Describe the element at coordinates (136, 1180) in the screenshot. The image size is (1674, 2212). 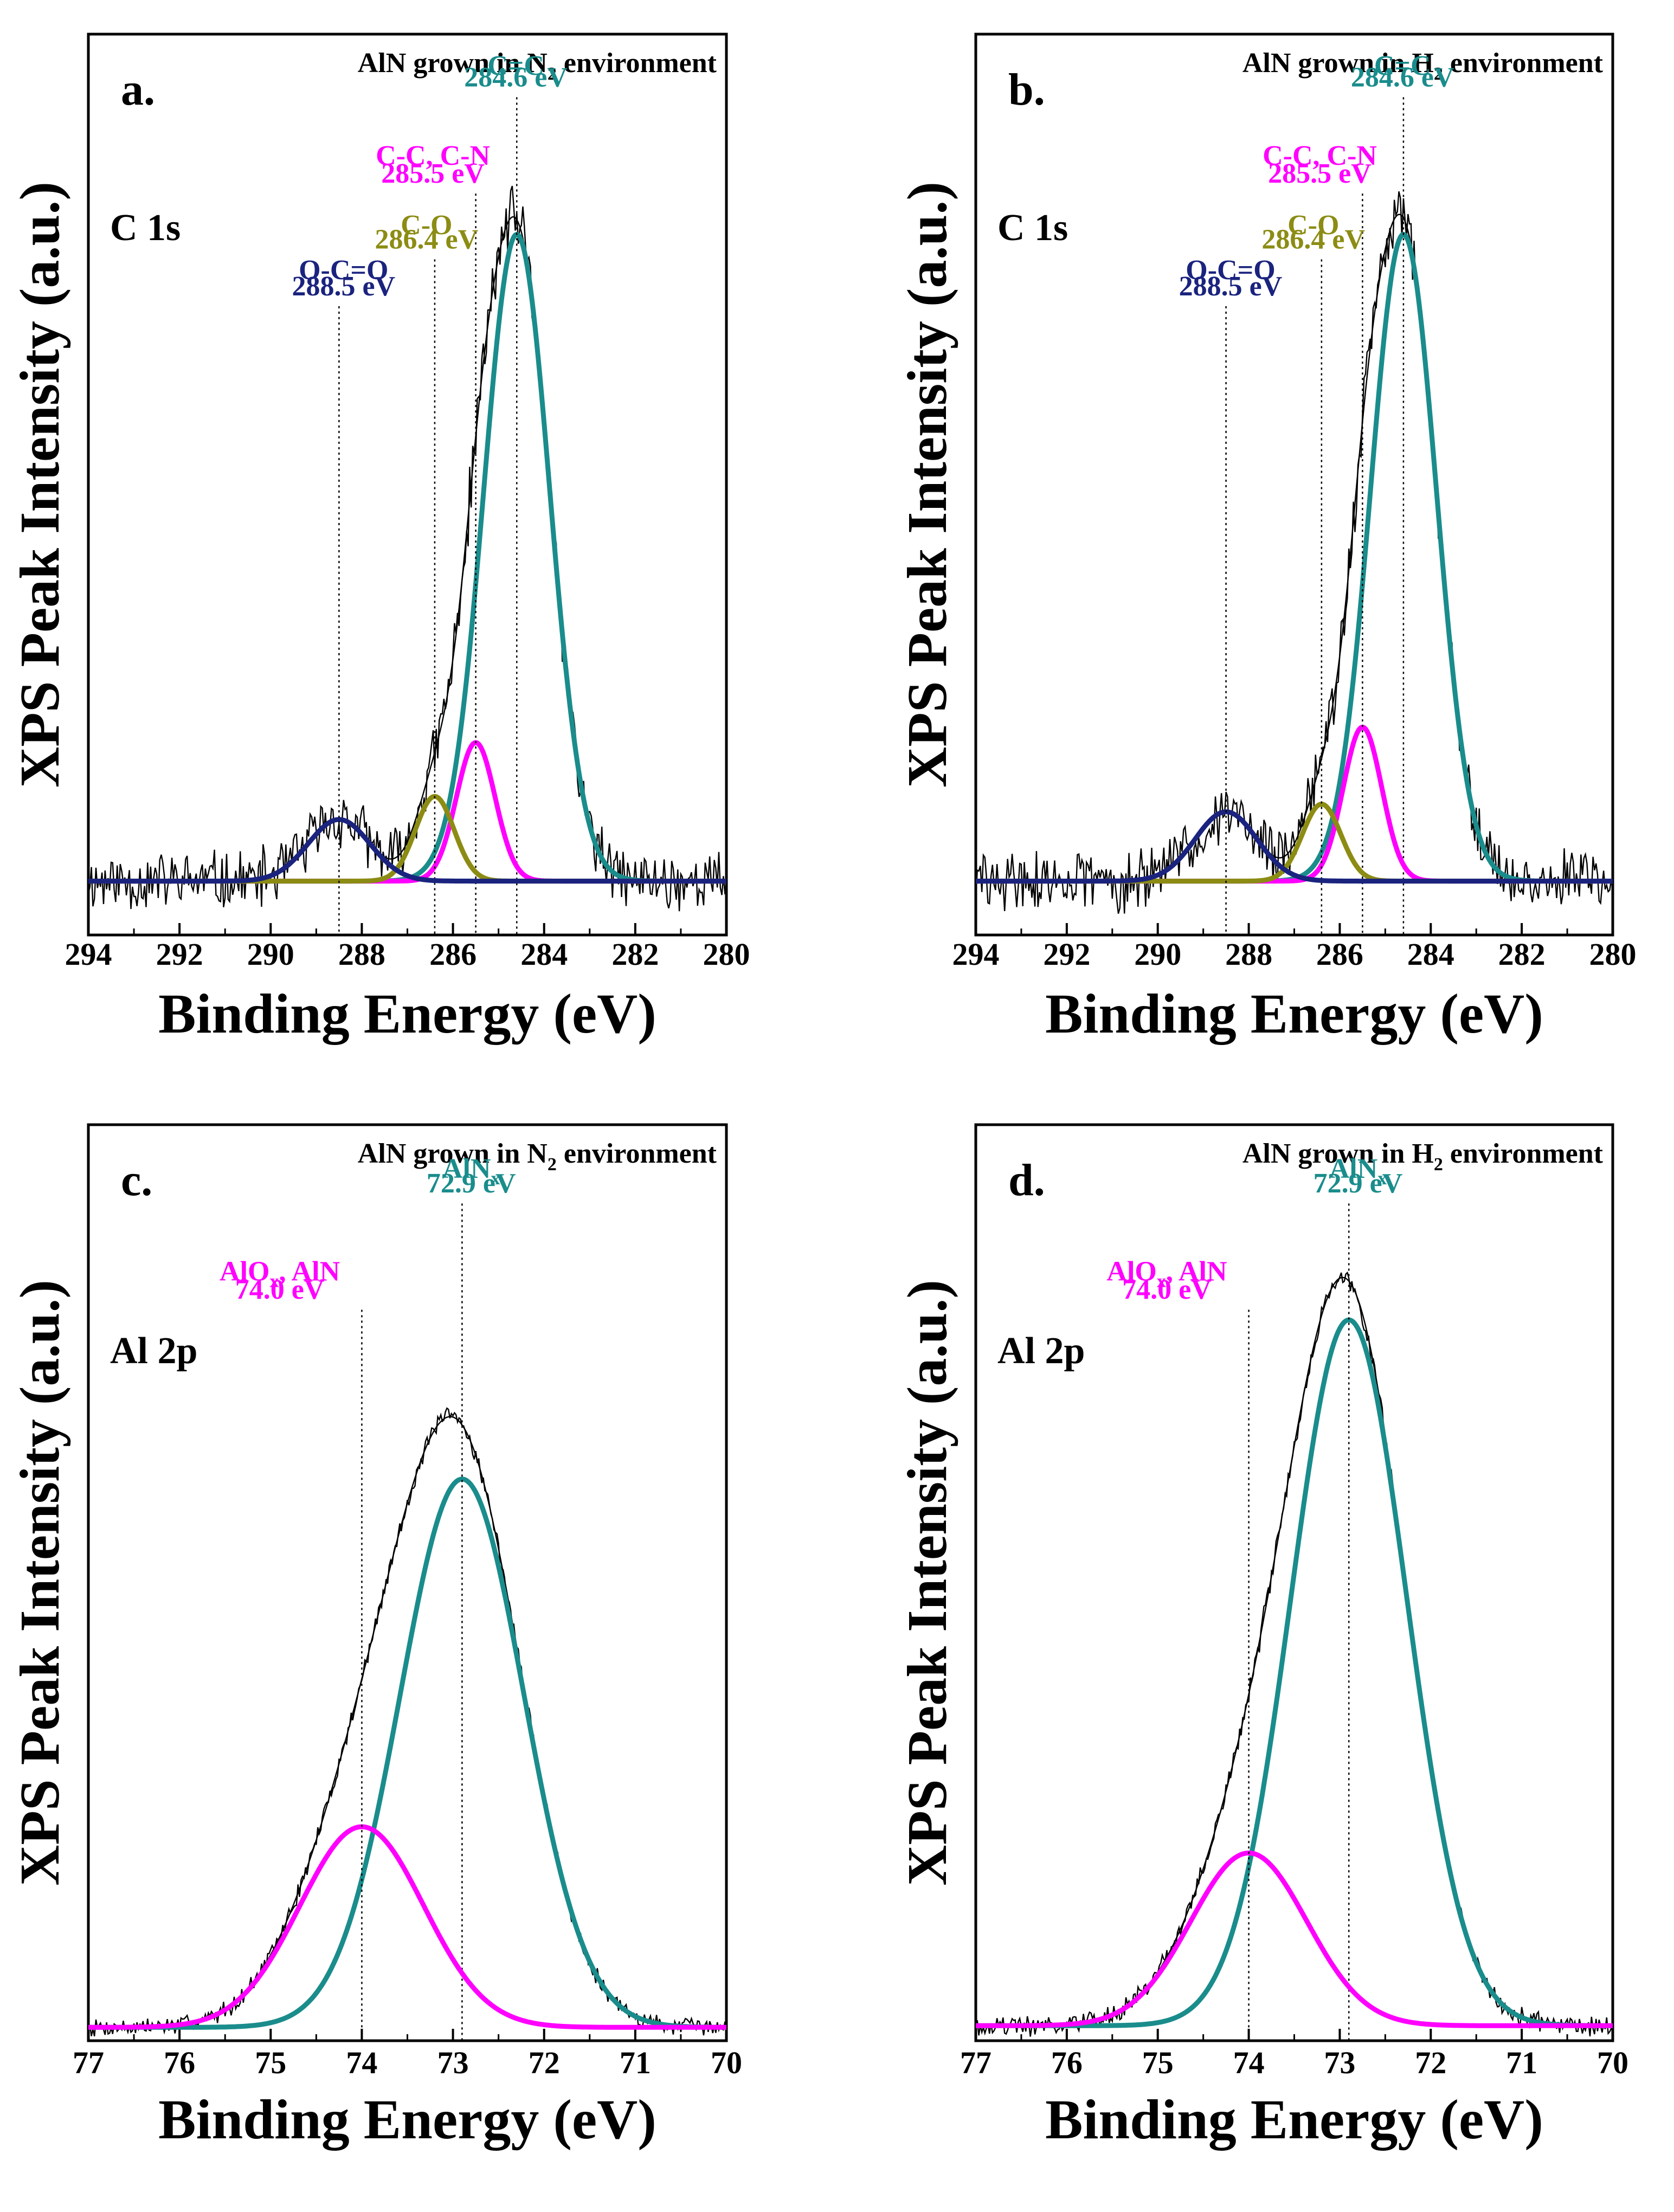
I see `panel-label: c.` at that location.